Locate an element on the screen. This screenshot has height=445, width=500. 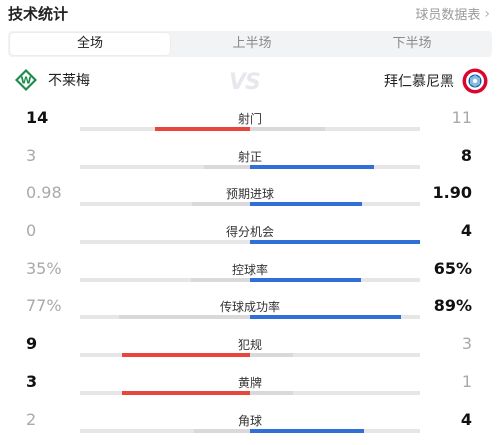
stat-row: 0.98 预期进球 1.90 is located at coordinates (250, 200).